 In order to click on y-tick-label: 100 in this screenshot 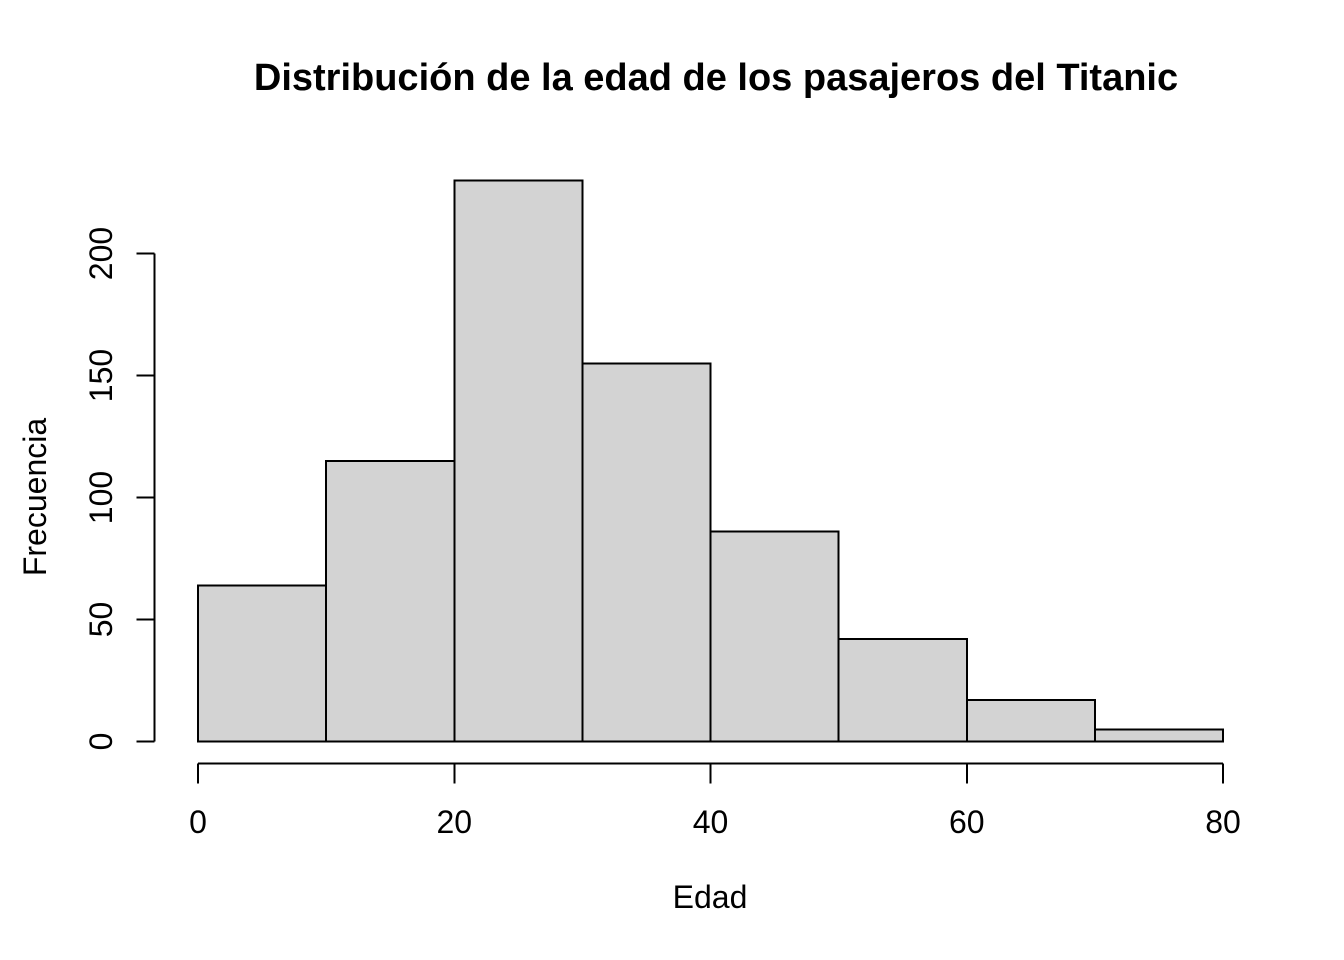, I will do `click(101, 497)`.